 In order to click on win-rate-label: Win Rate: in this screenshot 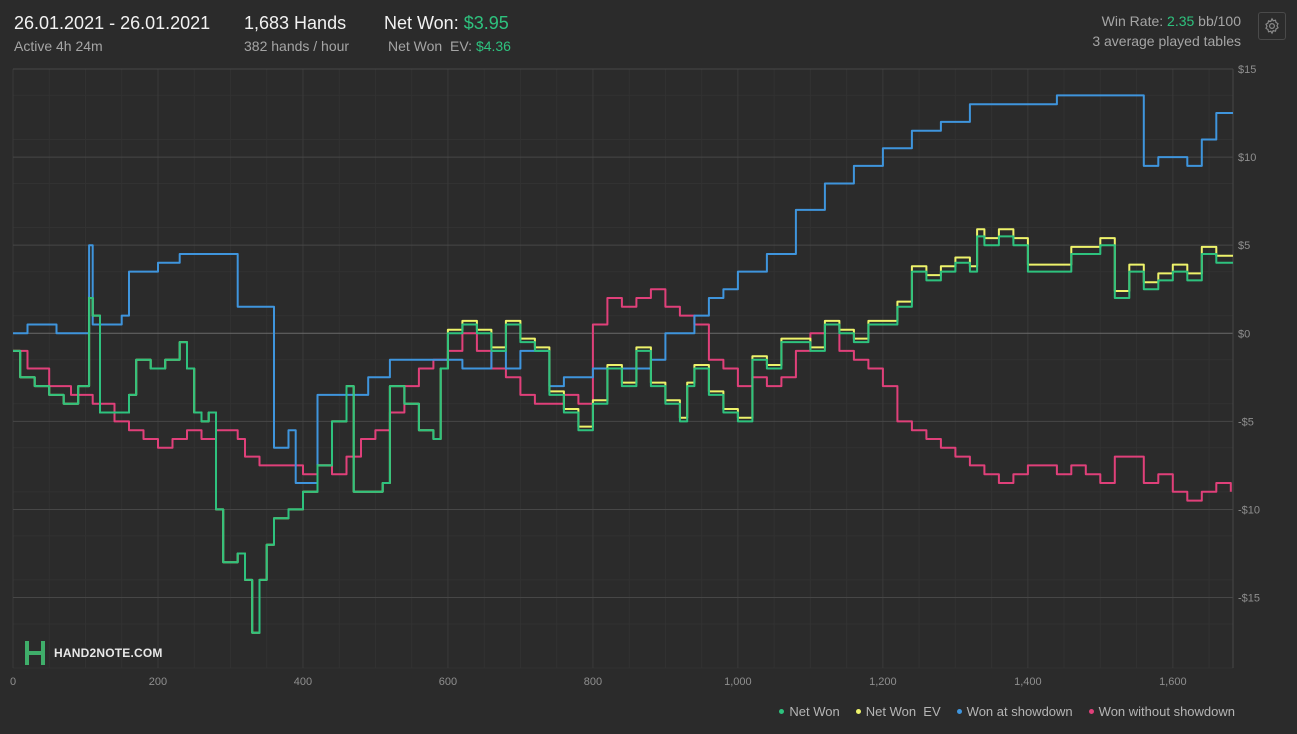, I will do `click(1132, 21)`.